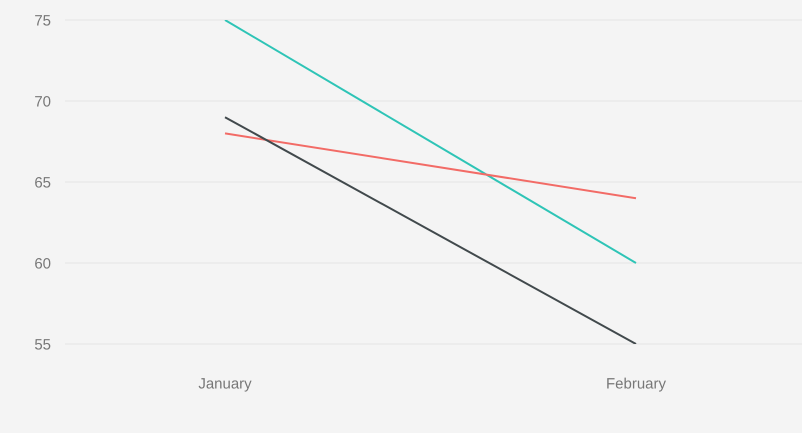 The height and width of the screenshot is (433, 802). What do you see at coordinates (42, 21) in the screenshot?
I see `y-tick-label: 75` at bounding box center [42, 21].